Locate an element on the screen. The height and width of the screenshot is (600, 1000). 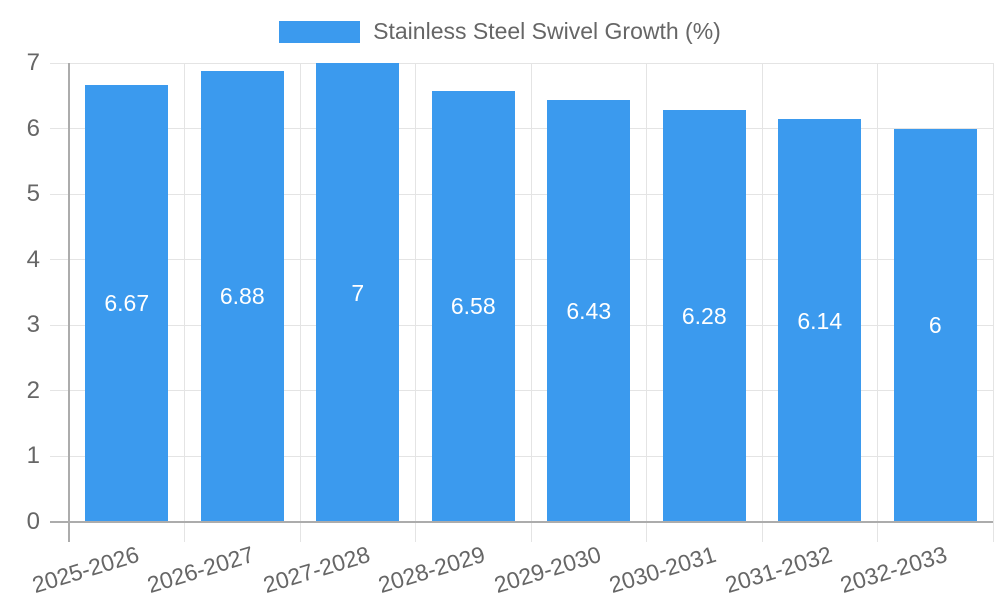
bar: 6.14 is located at coordinates (820, 320).